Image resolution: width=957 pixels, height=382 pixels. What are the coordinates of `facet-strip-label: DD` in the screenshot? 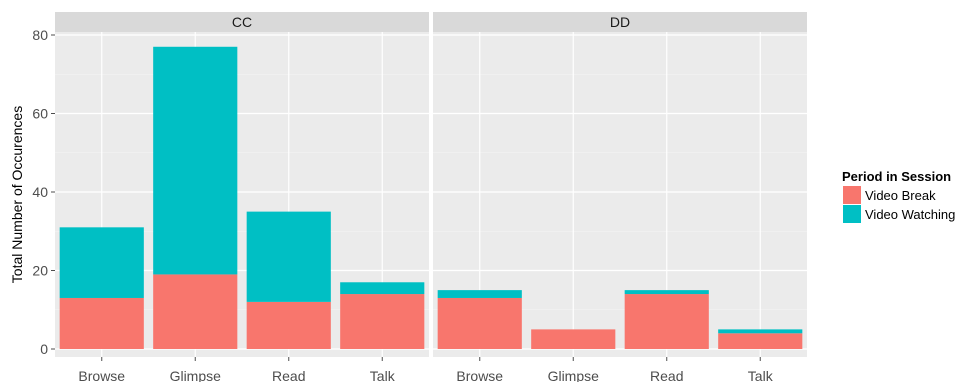 It's located at (620, 22).